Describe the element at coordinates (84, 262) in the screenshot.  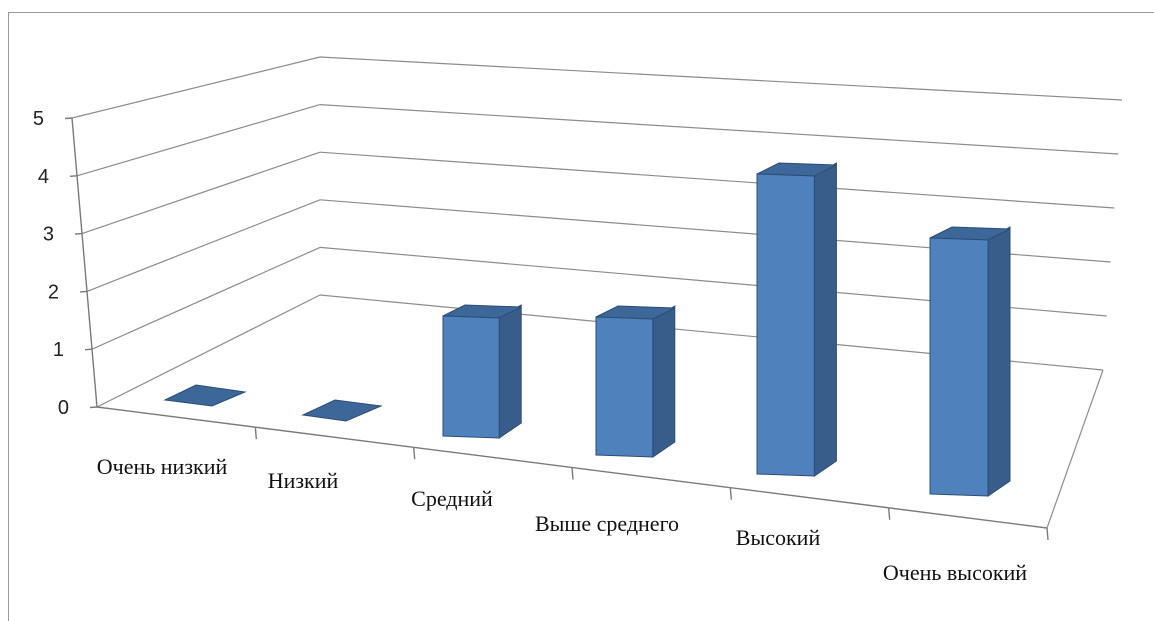
I see `y-axis-line` at that location.